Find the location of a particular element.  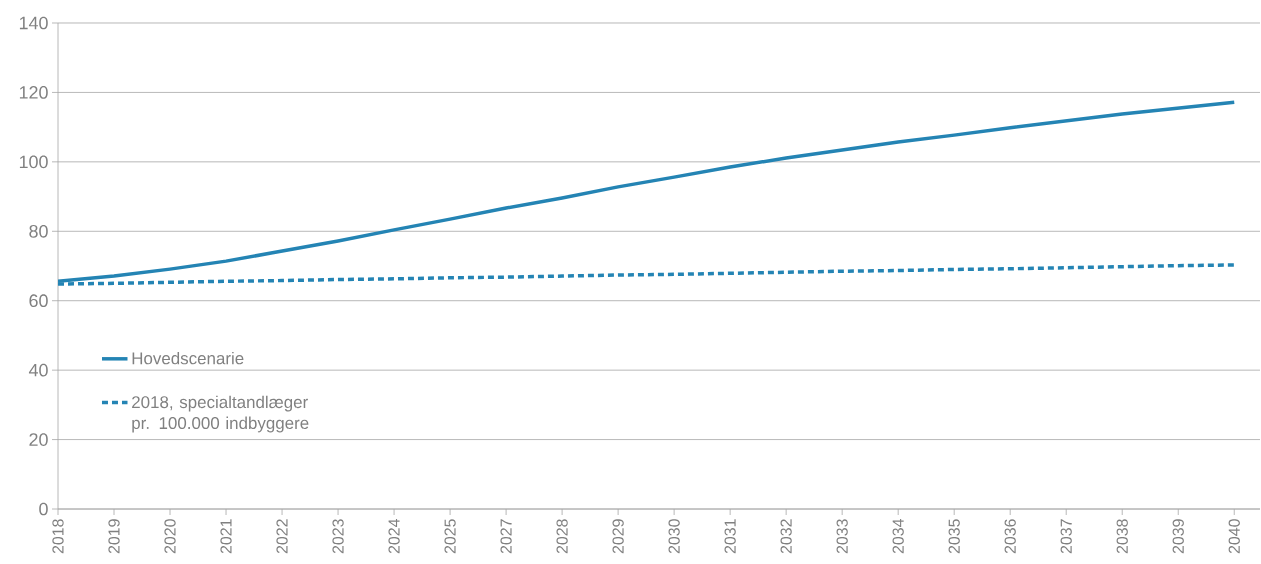

x-tick-label: 2038 is located at coordinates (1122, 536).